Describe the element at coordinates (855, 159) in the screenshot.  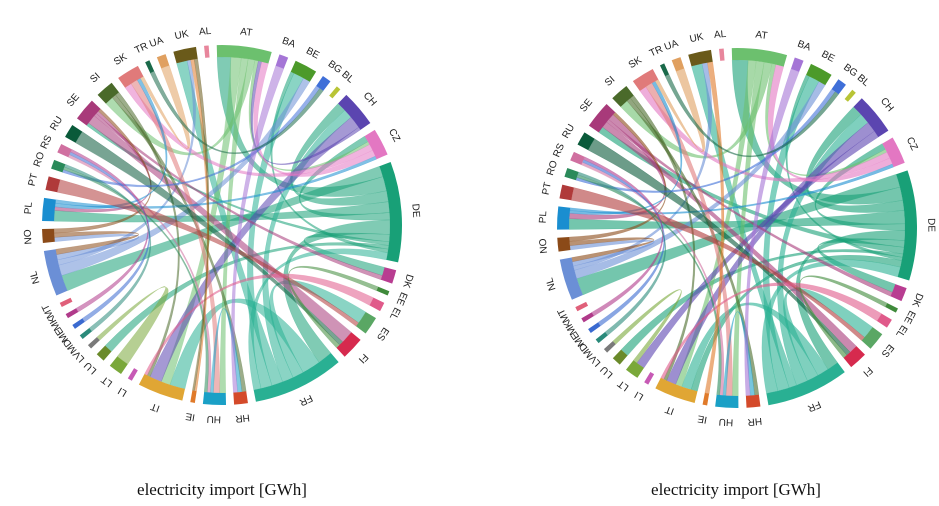
I see `ribbon-DE-CH` at that location.